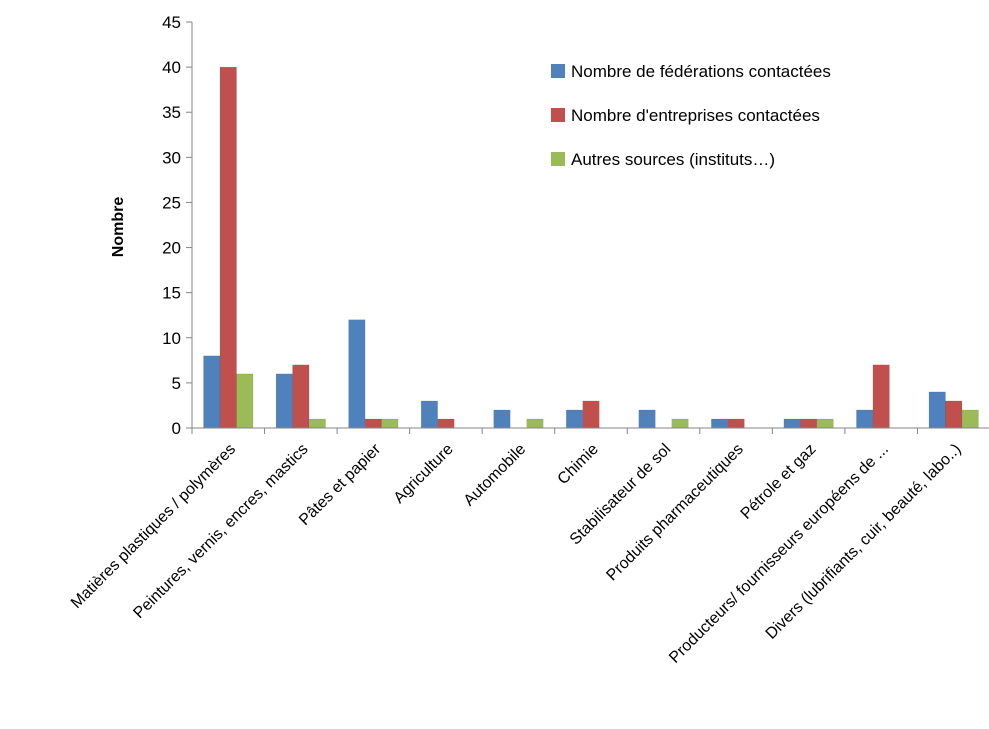 The width and height of the screenshot is (989, 729). What do you see at coordinates (118, 227) in the screenshot?
I see `y-axis-title: Nombre` at bounding box center [118, 227].